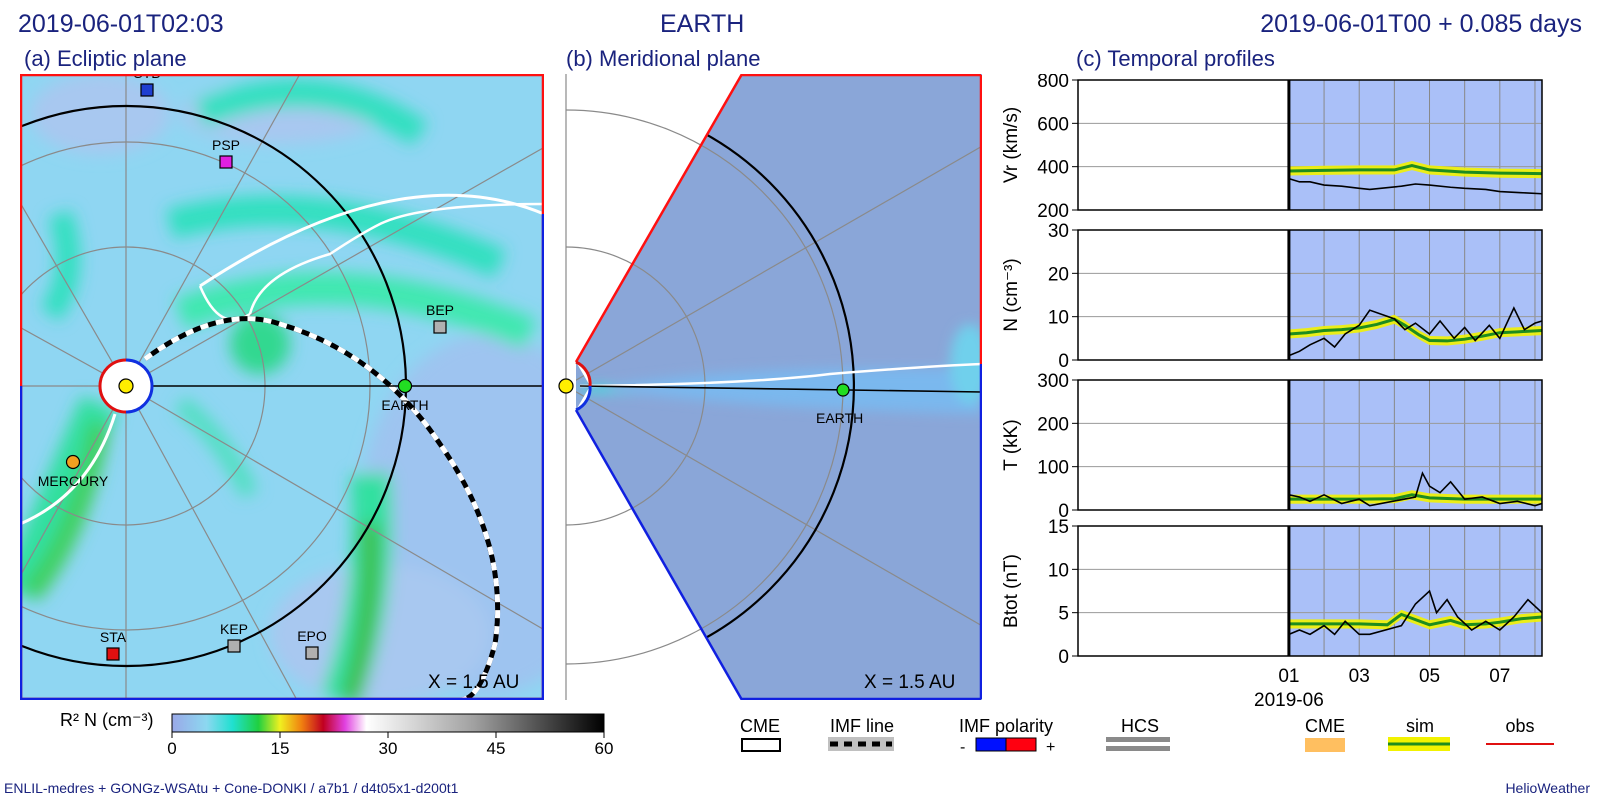  I want to click on body-stb: STB, so click(147, 85).